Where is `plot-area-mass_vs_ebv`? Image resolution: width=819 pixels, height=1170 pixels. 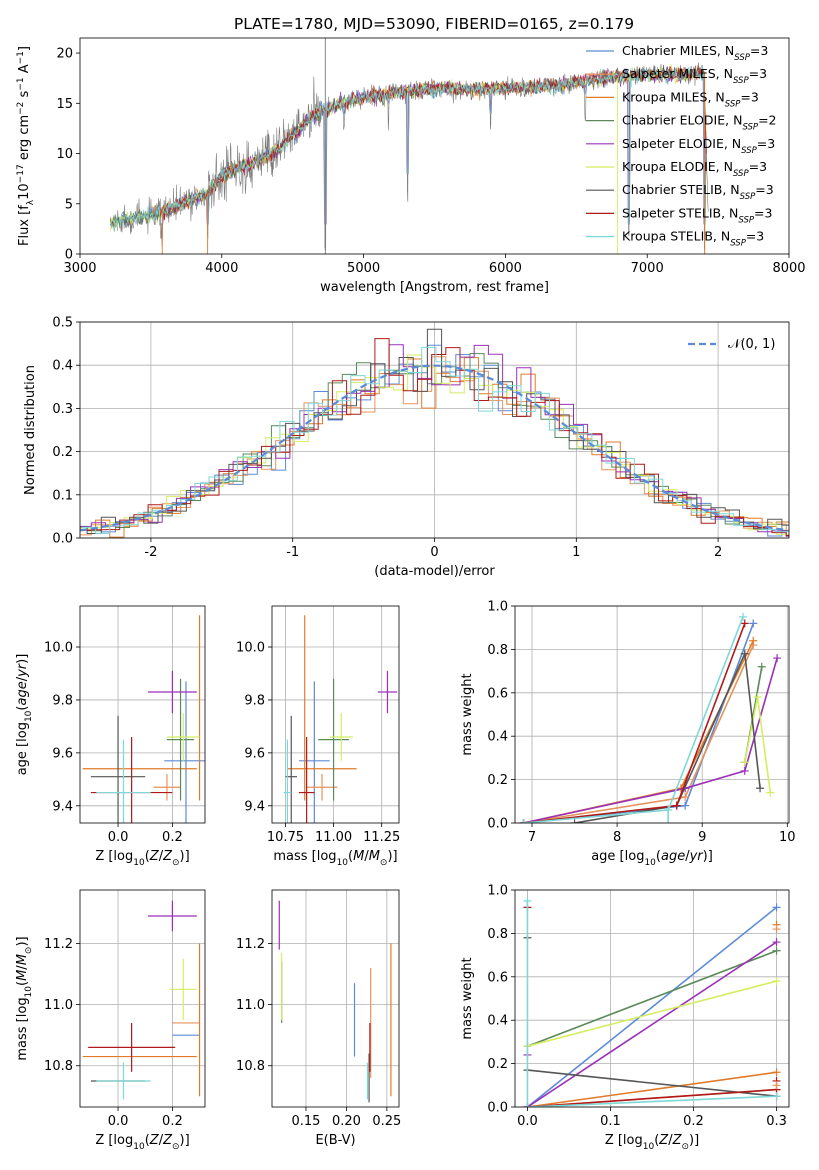 plot-area-mass_vs_ebv is located at coordinates (335, 1001).